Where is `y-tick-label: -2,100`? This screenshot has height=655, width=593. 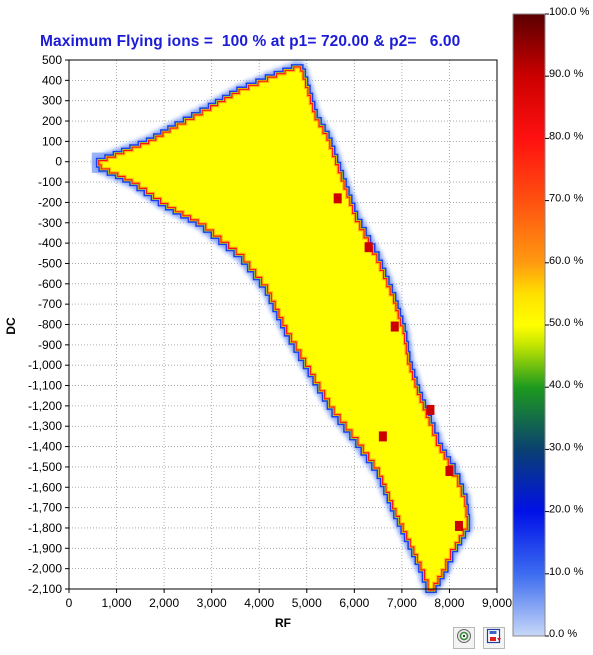 y-tick-label: -2,100 is located at coordinates (45, 589).